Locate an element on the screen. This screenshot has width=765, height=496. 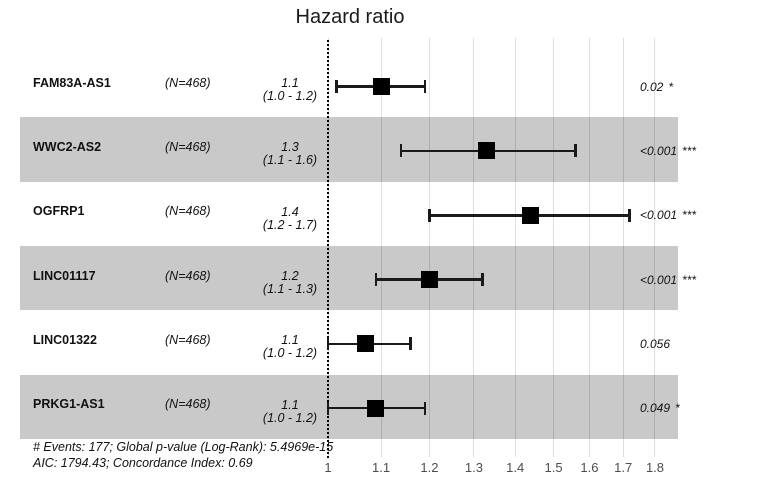
x-tick-label: 1.6 is located at coordinates (589, 467).